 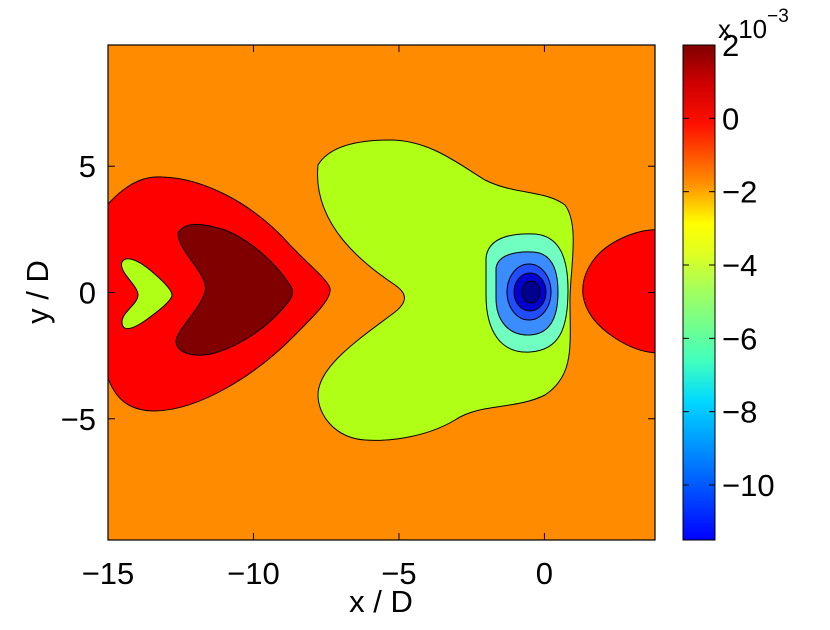 I want to click on x-tick-label: −5, so click(x=398, y=573).